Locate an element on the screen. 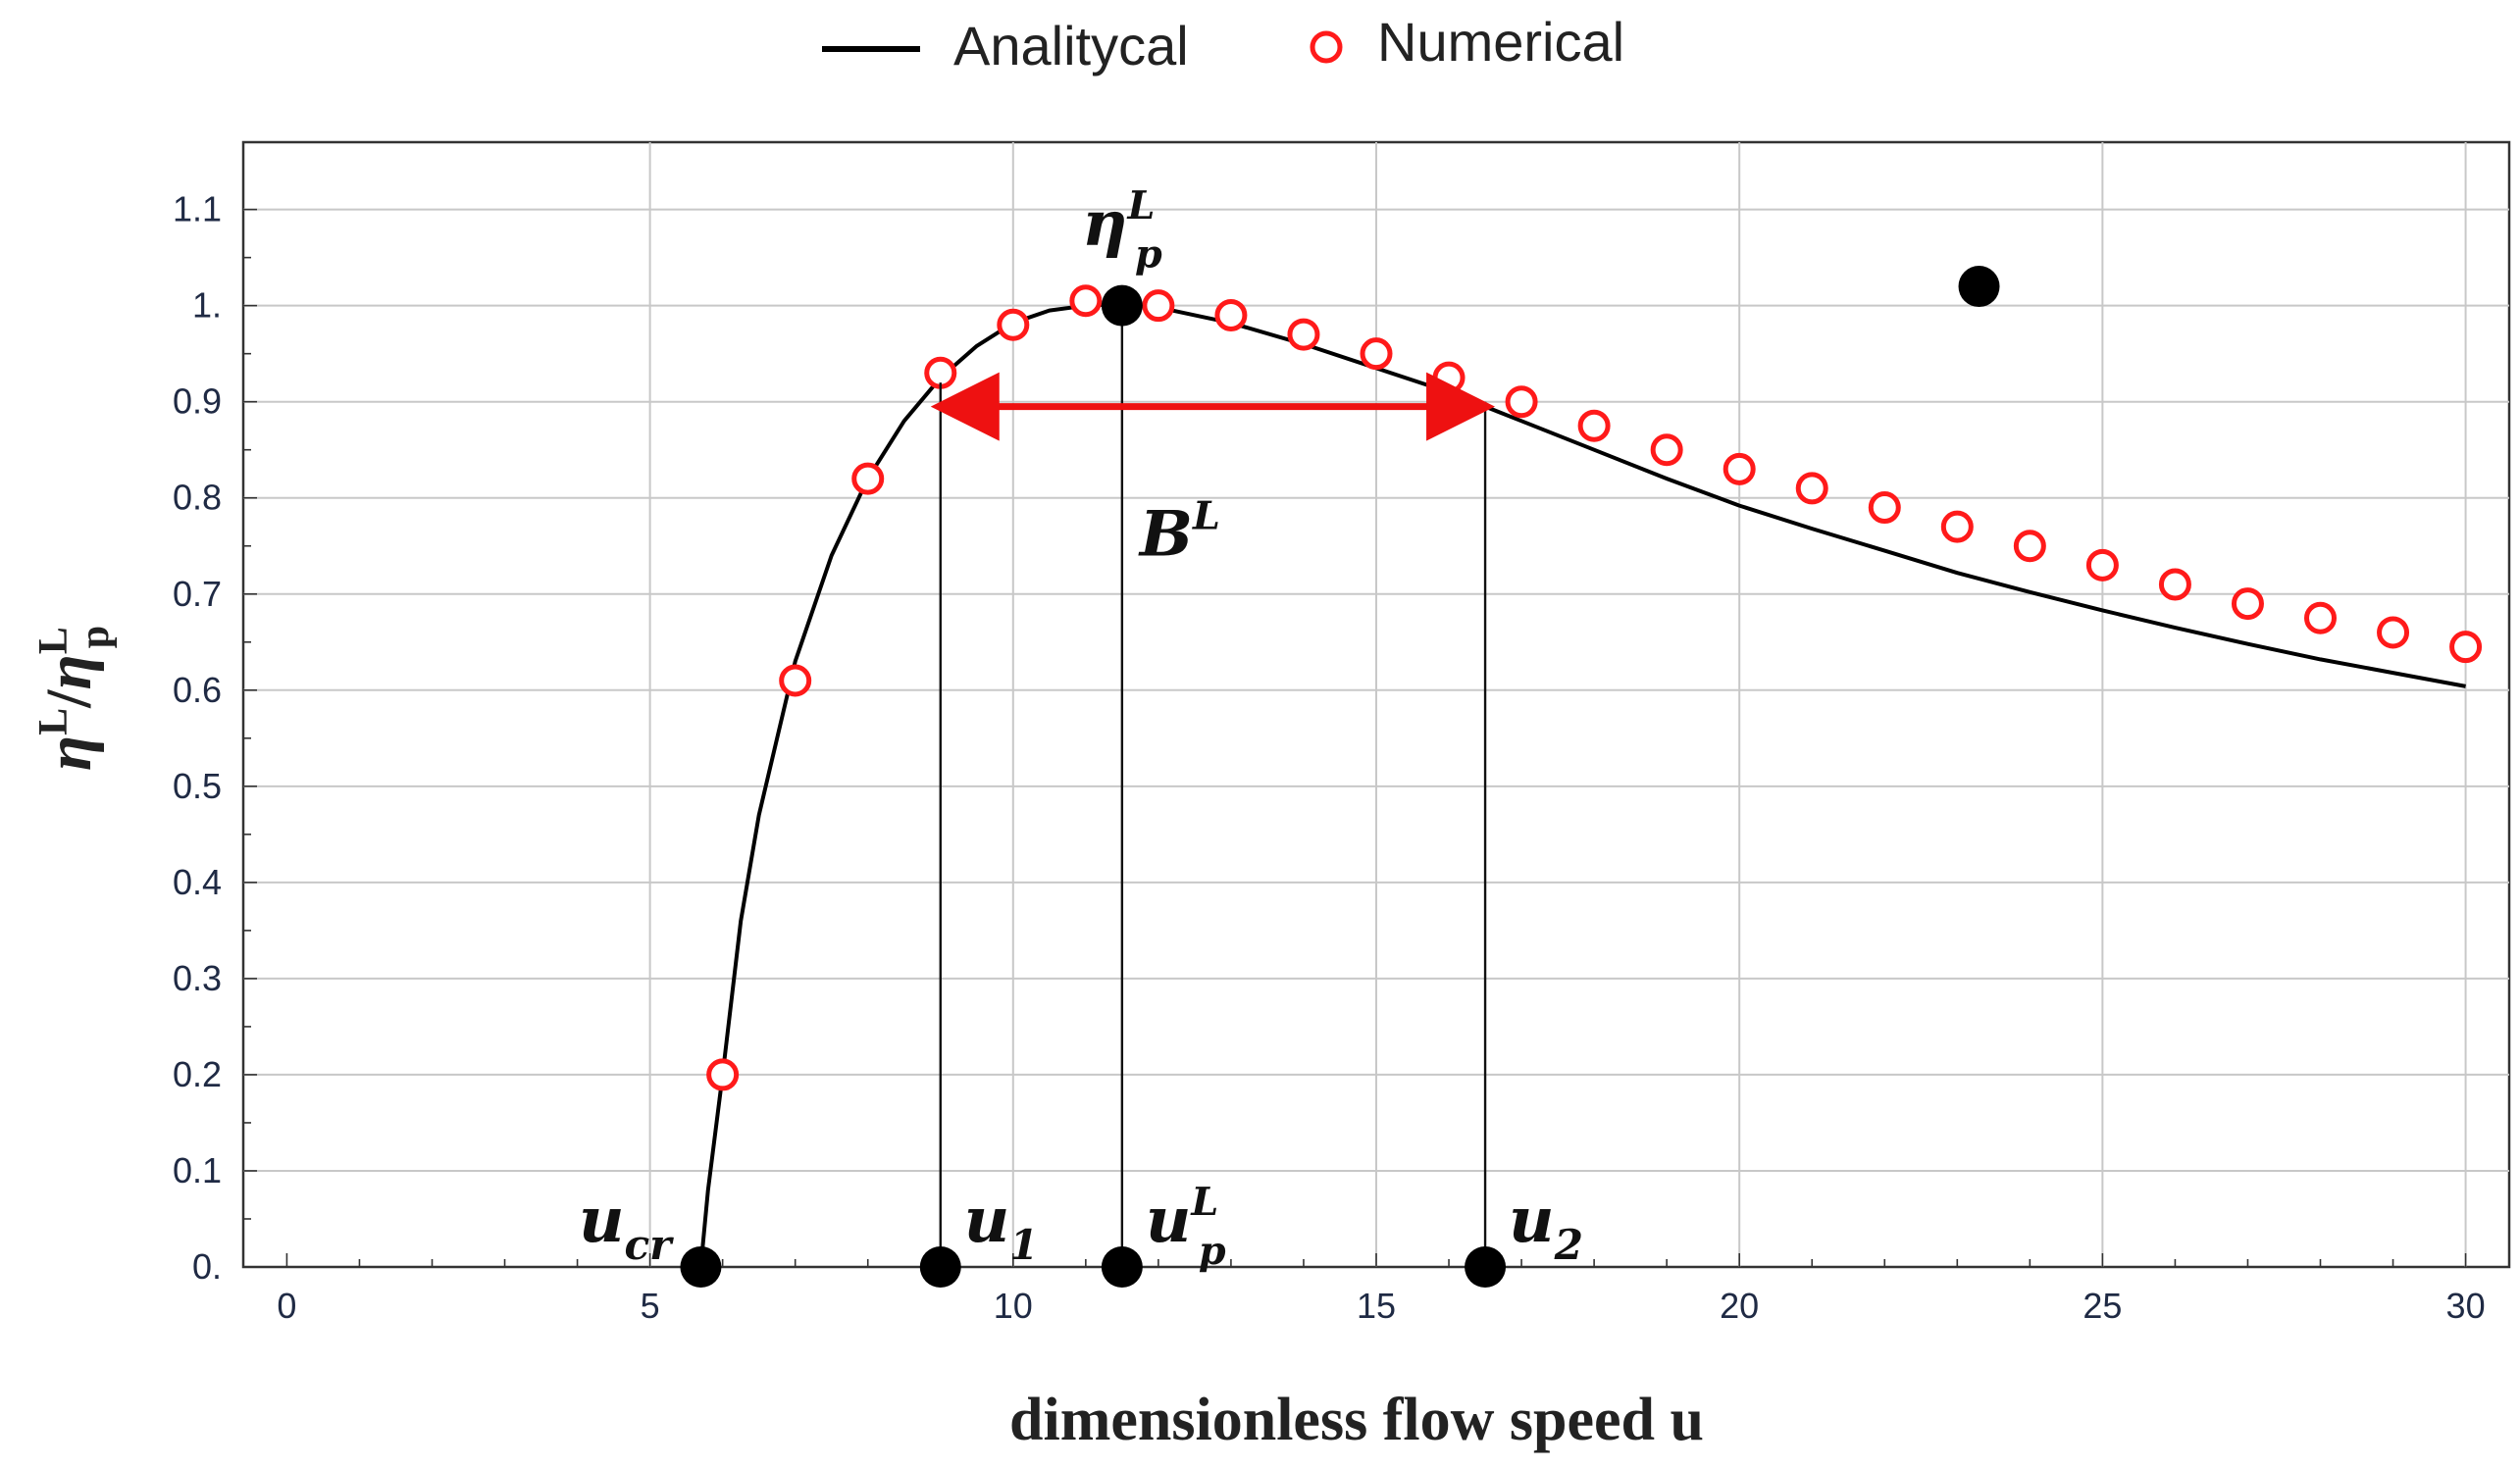 This screenshot has height=1468, width=2520. y-tick-label: 1. is located at coordinates (207, 305).